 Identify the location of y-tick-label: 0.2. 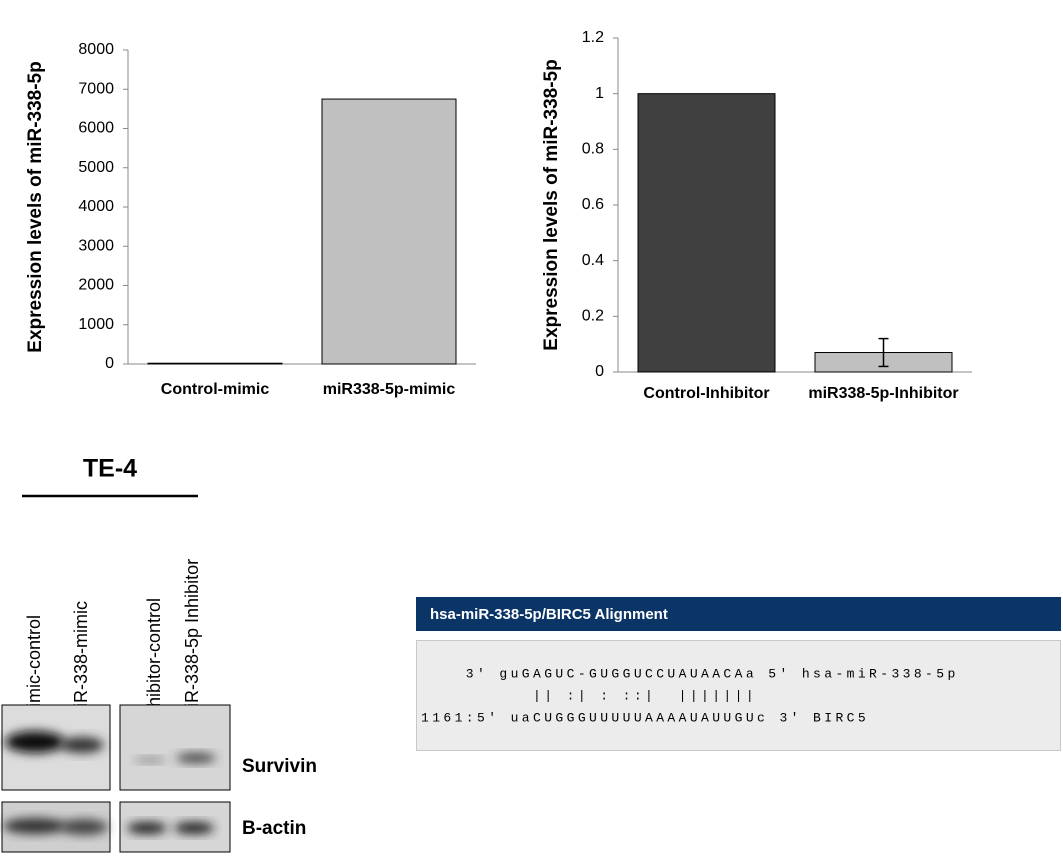
(593, 316).